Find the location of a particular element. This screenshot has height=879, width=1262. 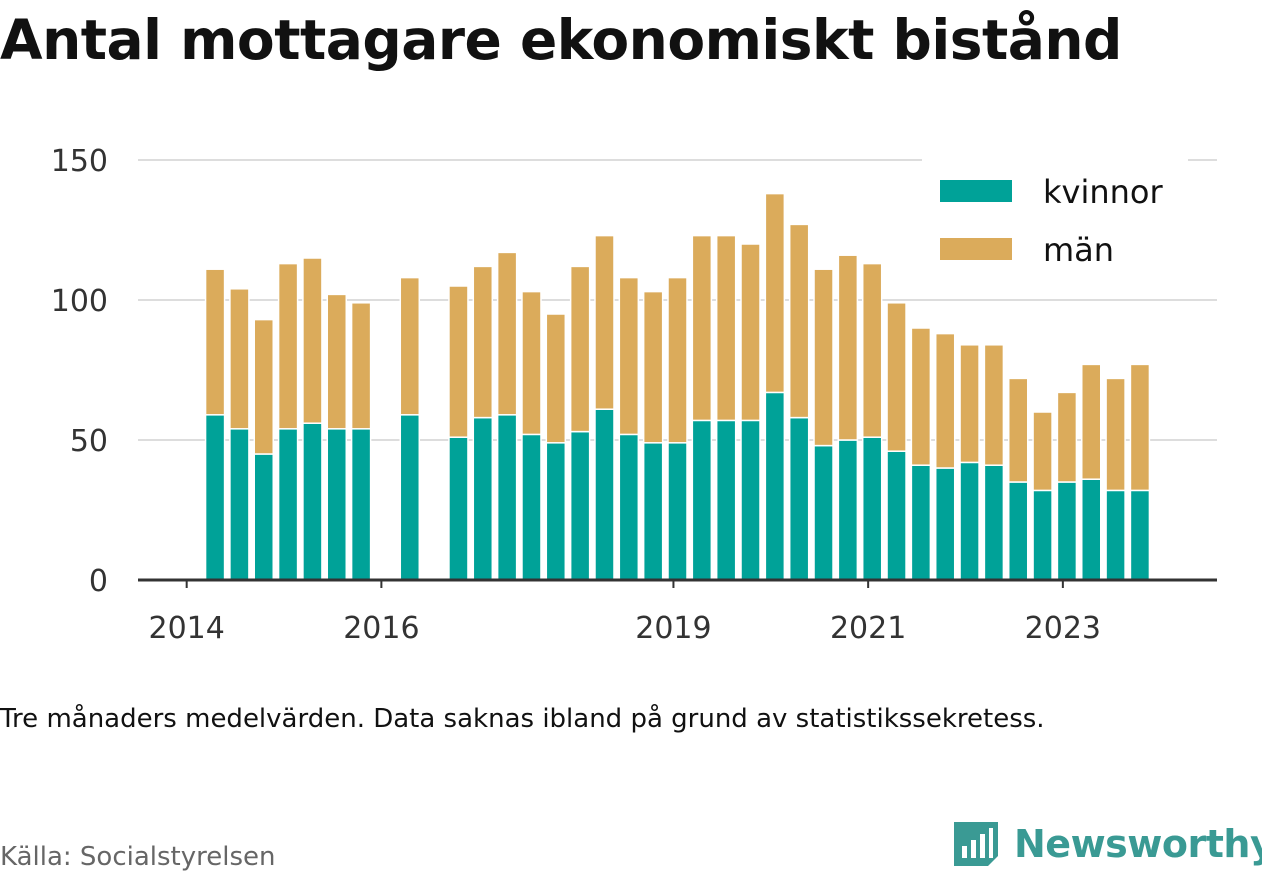

source-credit: Källa: Socialstyrelsen is located at coordinates (138, 857).